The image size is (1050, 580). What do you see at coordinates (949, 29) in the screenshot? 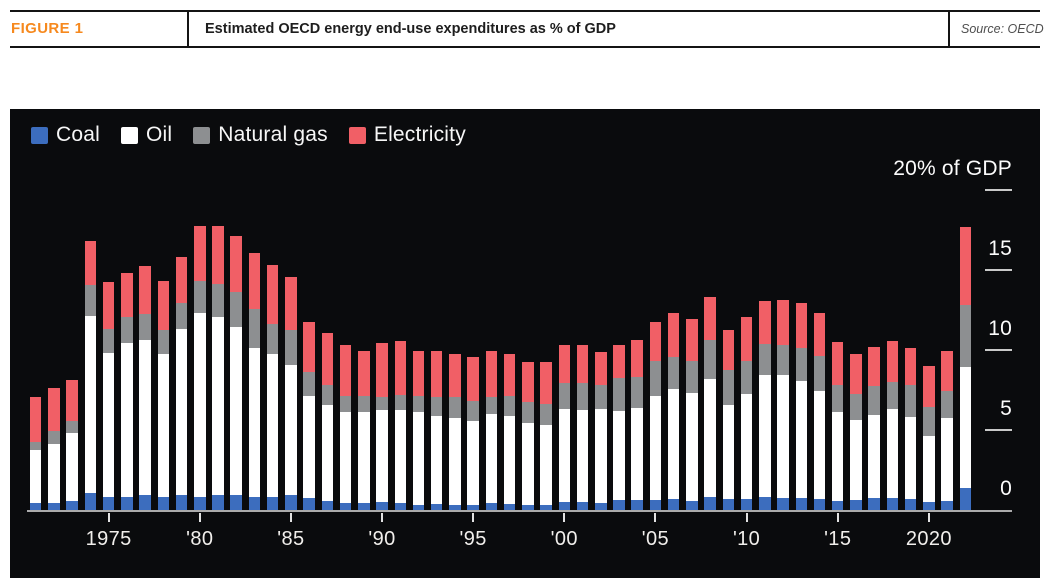
I see `header-divider` at bounding box center [949, 29].